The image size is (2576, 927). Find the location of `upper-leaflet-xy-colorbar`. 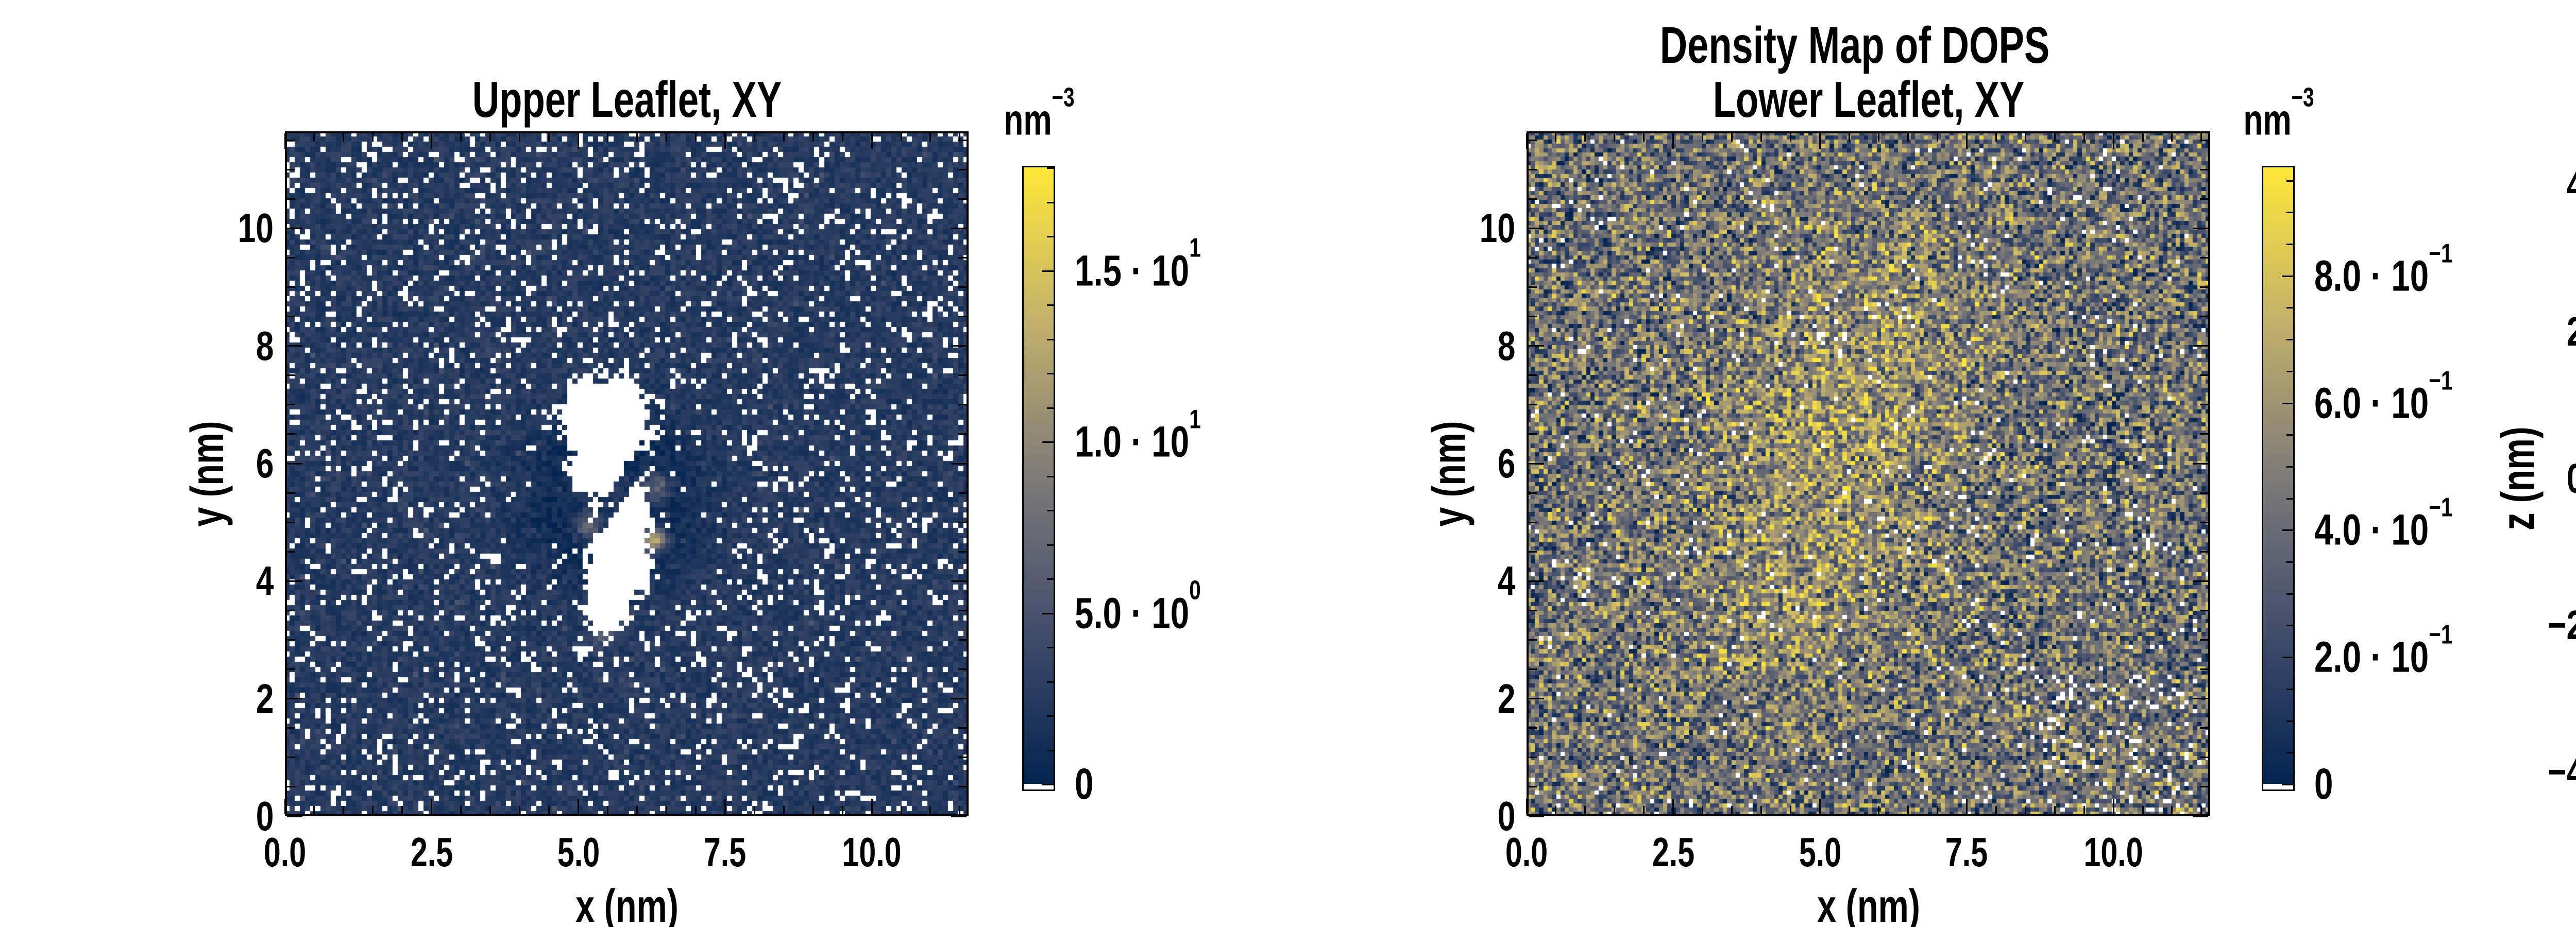

upper-leaflet-xy-colorbar is located at coordinates (1038, 479).